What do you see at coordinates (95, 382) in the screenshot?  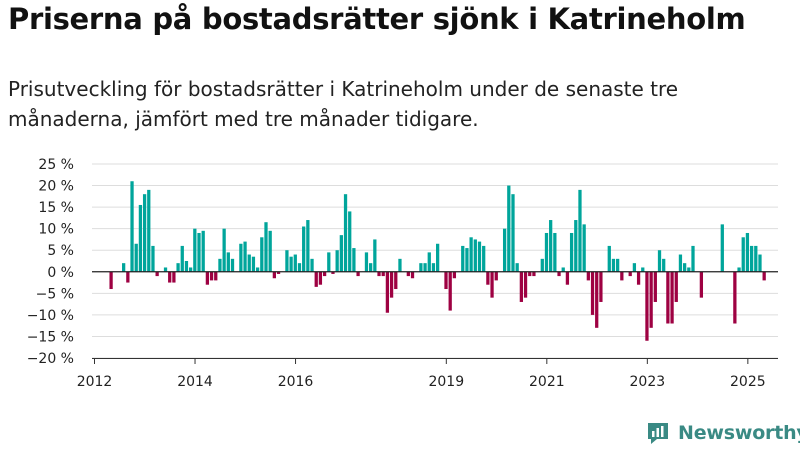 I see `x-tick-label: 2012` at bounding box center [95, 382].